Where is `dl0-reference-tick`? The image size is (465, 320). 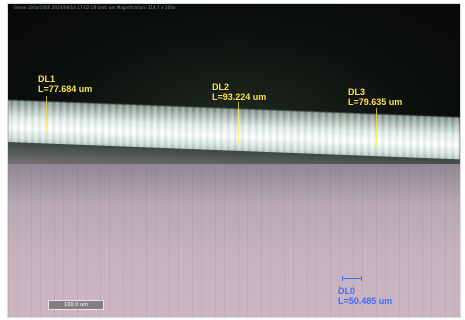 dl0-reference-tick is located at coordinates (352, 278).